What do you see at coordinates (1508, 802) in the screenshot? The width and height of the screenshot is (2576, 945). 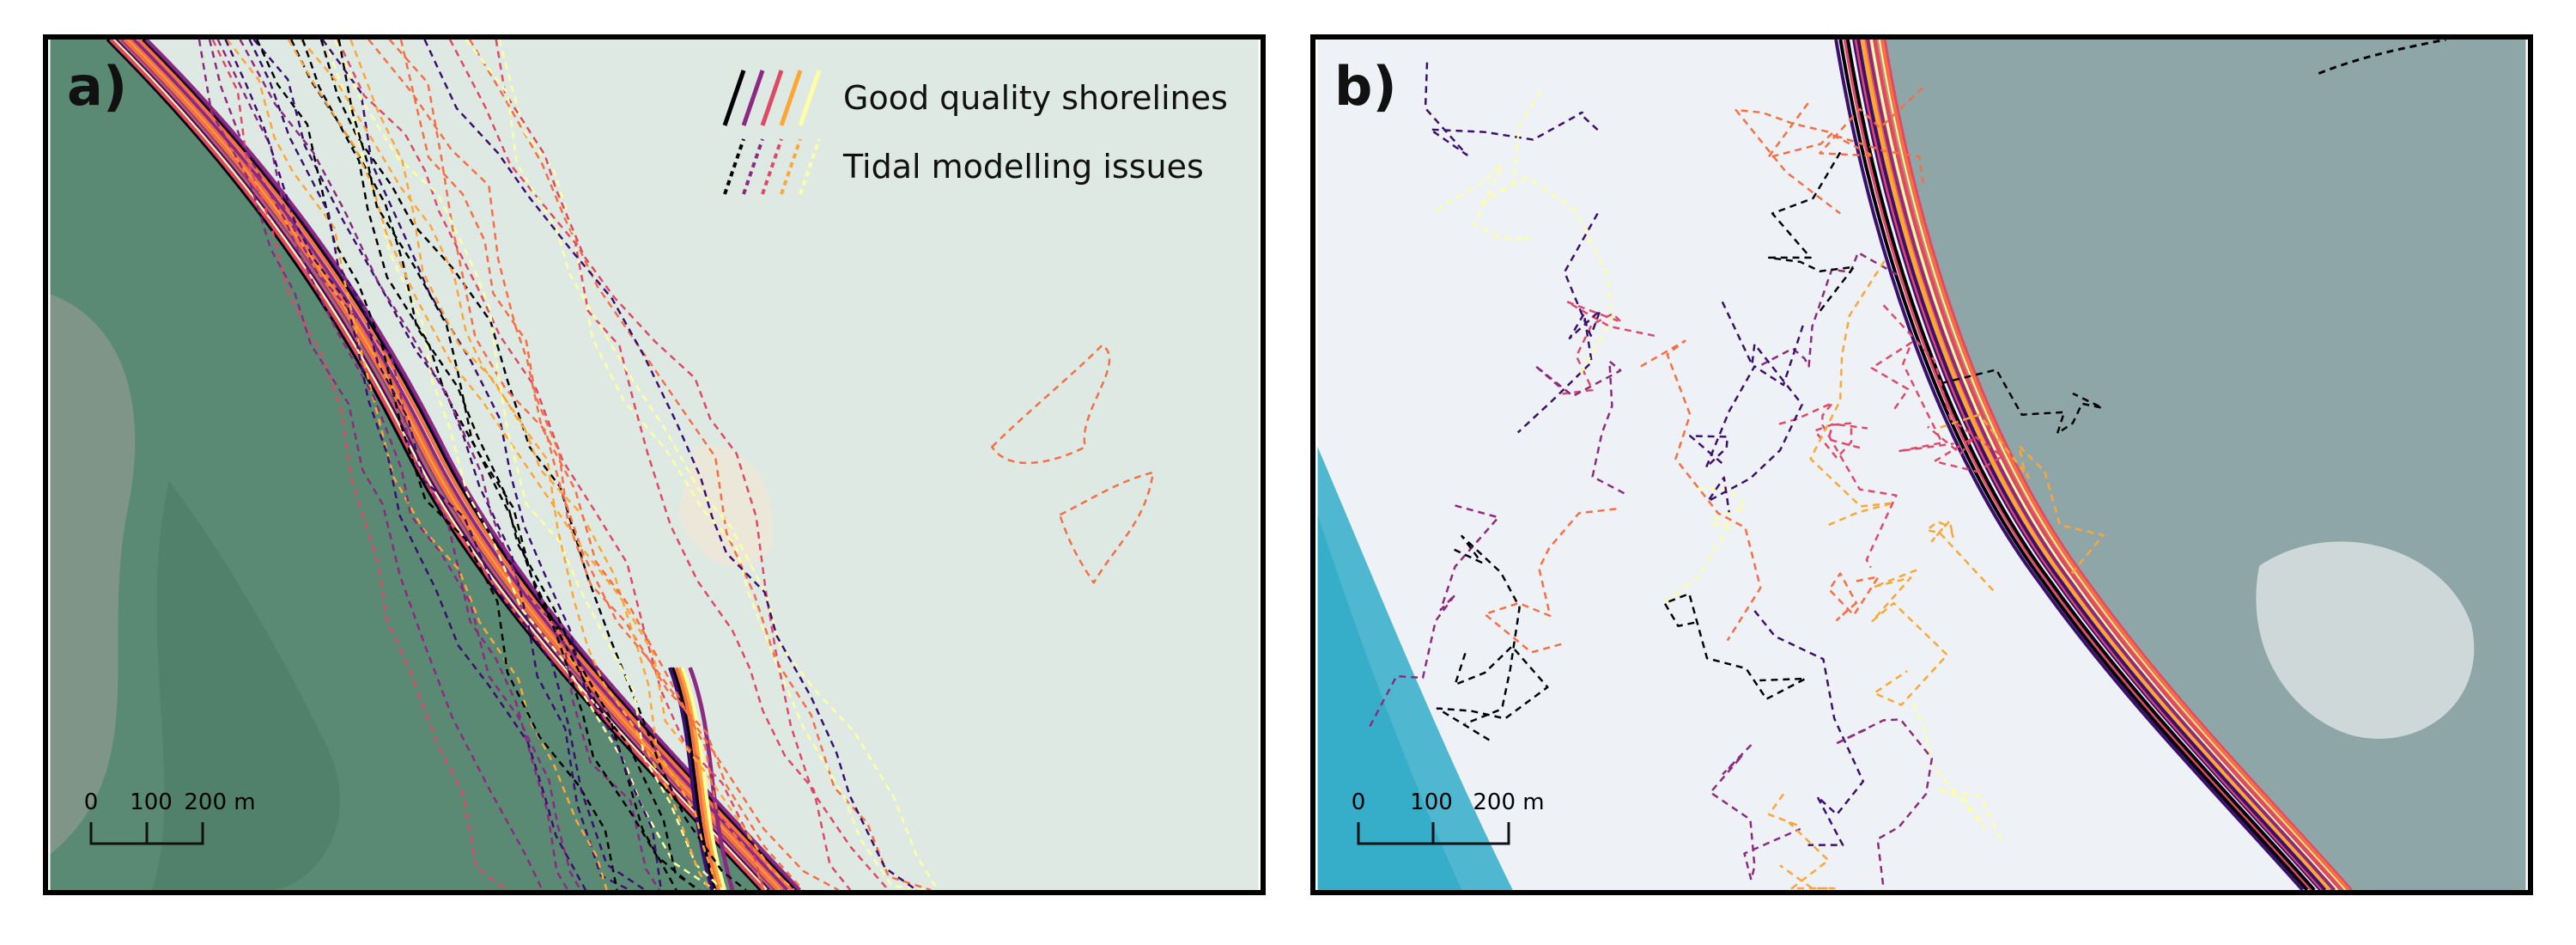 I see `scale-b-tick-200: 200 m` at bounding box center [1508, 802].